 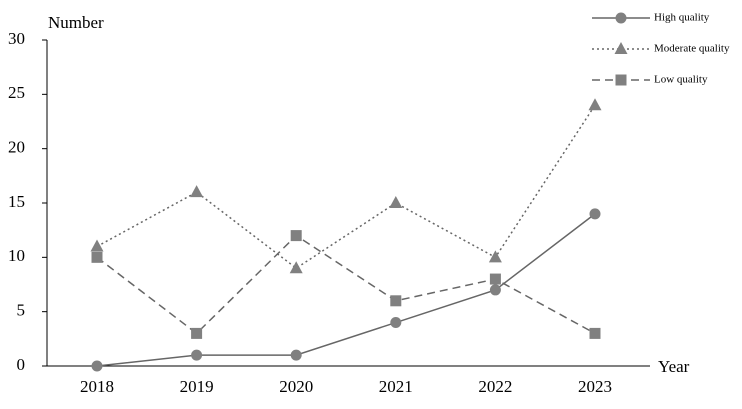 I want to click on legend-label: High quality, so click(x=682, y=18).